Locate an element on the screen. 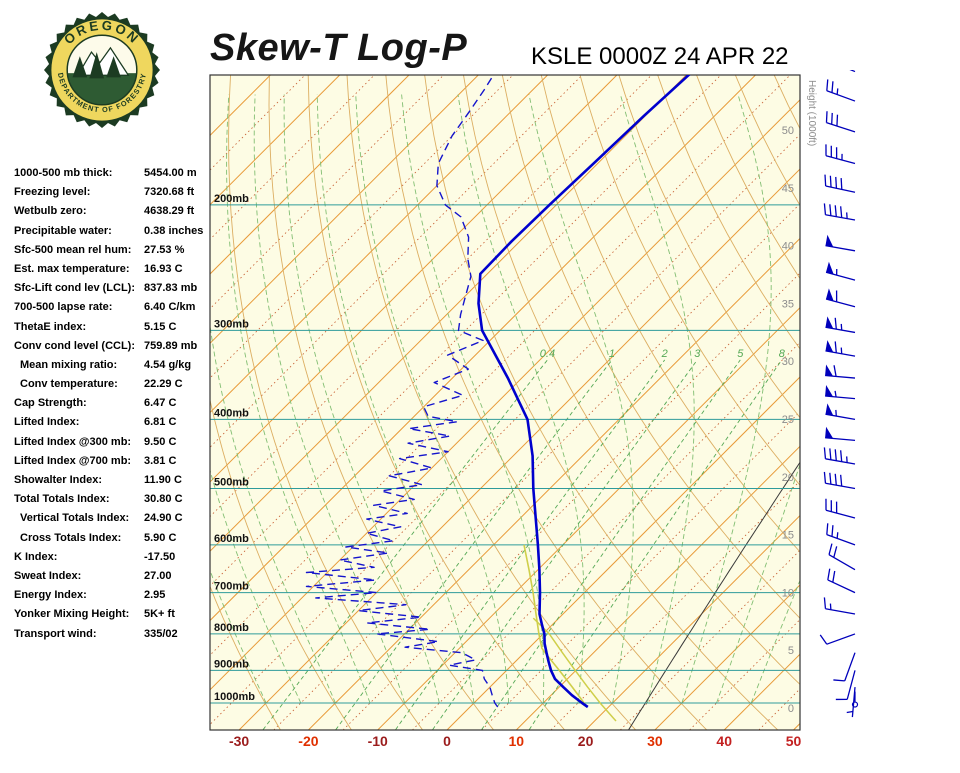 The image size is (960, 773). temp-axis-label: 20 is located at coordinates (586, 741).